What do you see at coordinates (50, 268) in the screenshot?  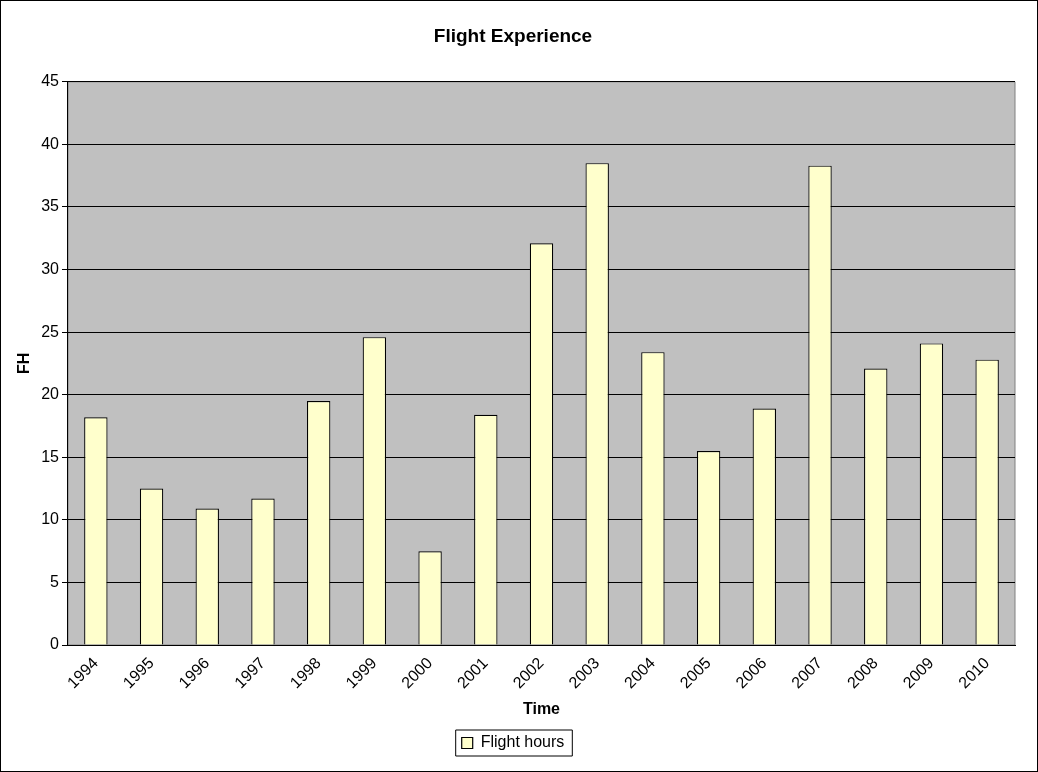 I see `y-tick-label: 30` at bounding box center [50, 268].